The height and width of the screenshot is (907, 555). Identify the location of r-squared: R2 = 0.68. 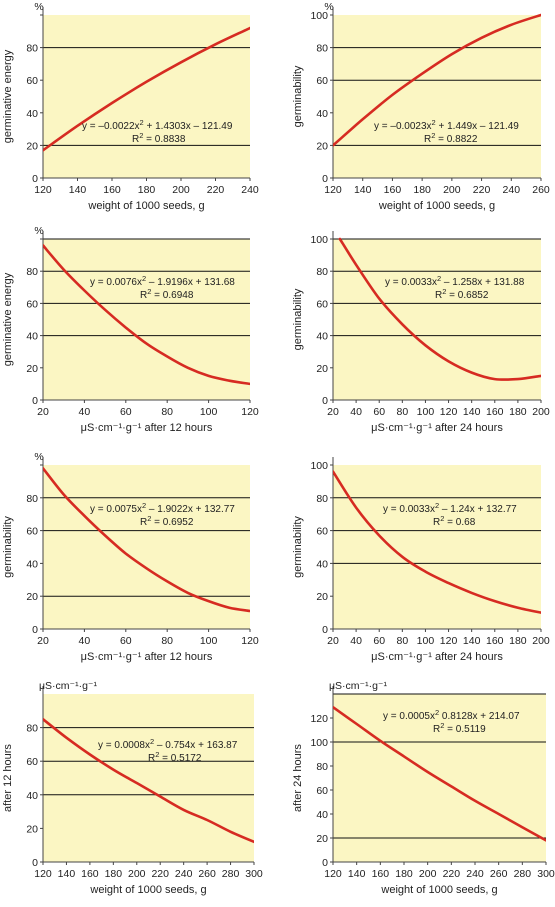
(454, 521).